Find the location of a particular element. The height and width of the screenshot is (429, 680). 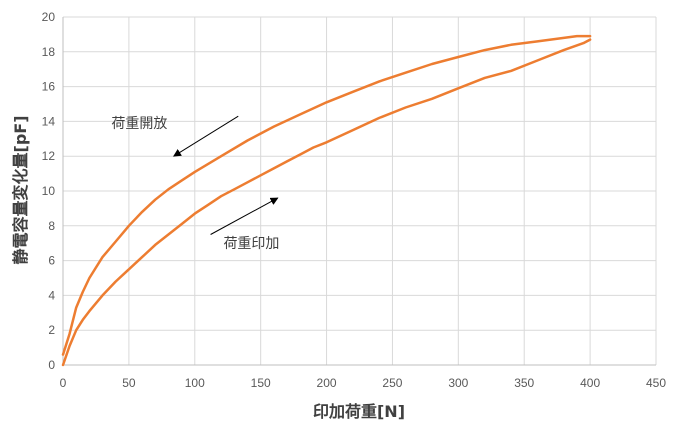

y-tick-label: 2 is located at coordinates (51, 330).